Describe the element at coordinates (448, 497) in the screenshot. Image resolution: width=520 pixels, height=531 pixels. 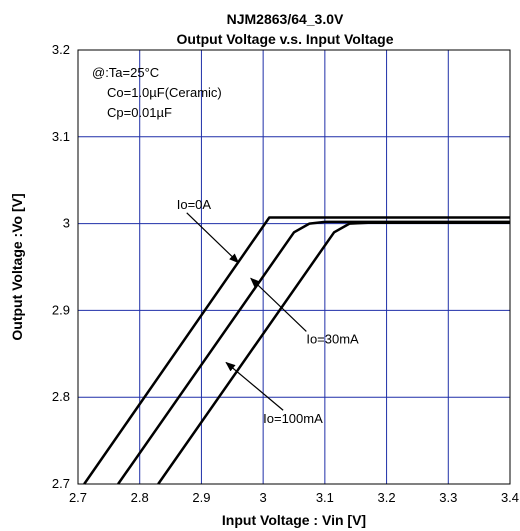
I see `x-tick-label: 3.3` at that location.